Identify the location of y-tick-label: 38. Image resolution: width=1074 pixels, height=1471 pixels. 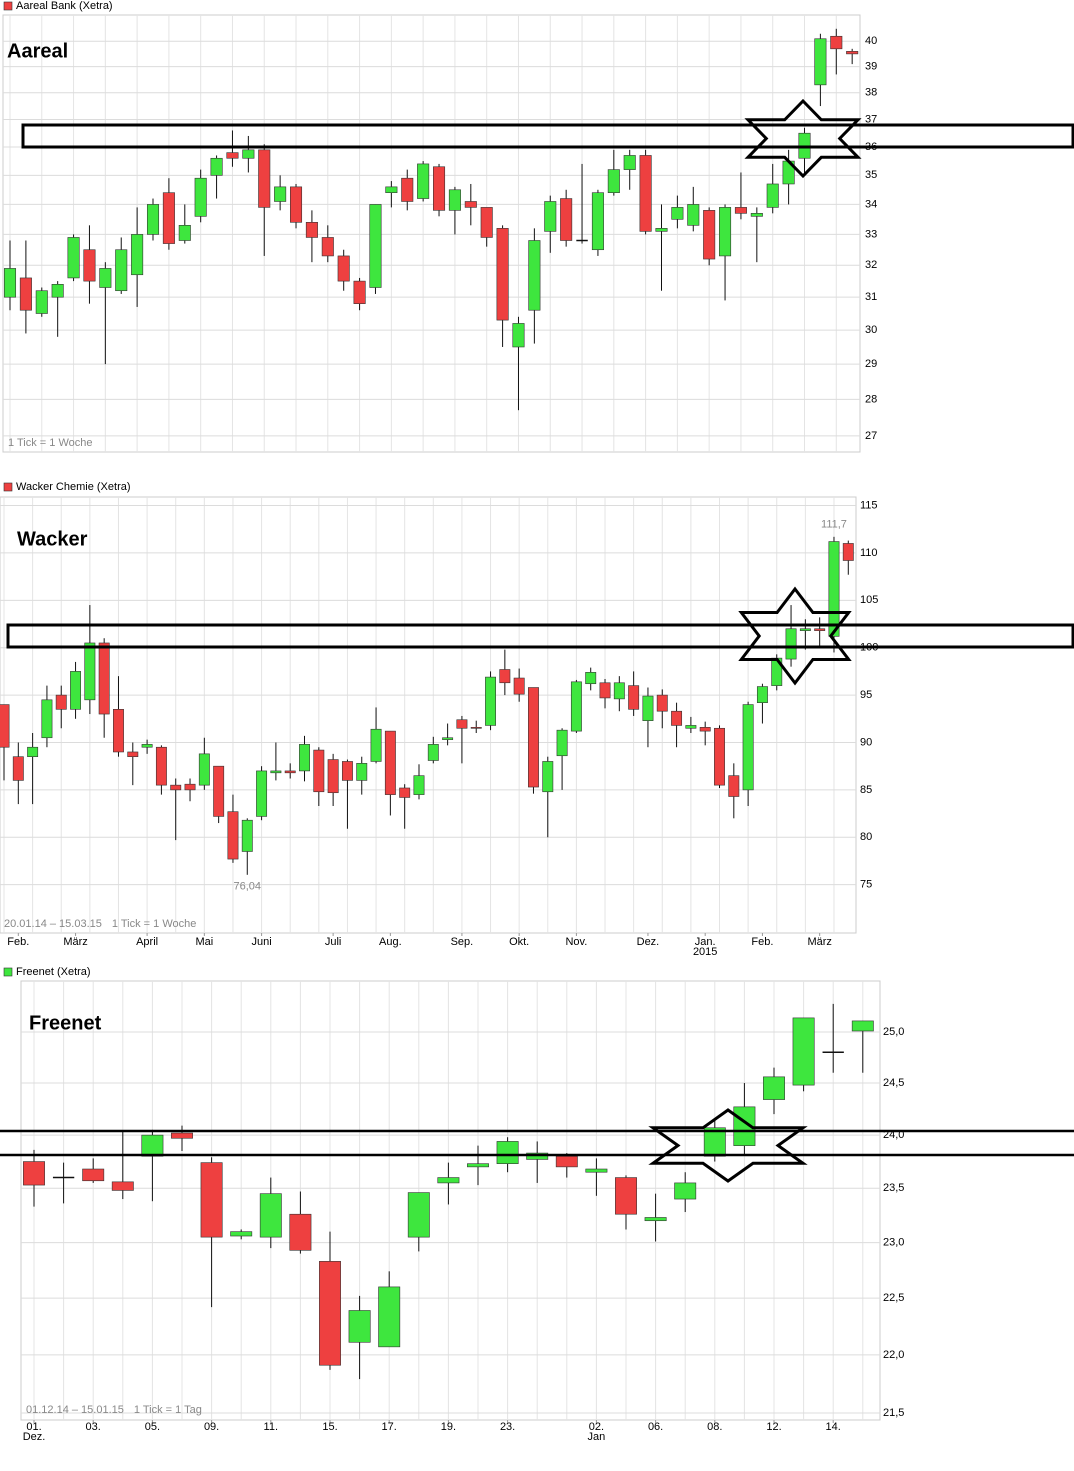
(871, 93).